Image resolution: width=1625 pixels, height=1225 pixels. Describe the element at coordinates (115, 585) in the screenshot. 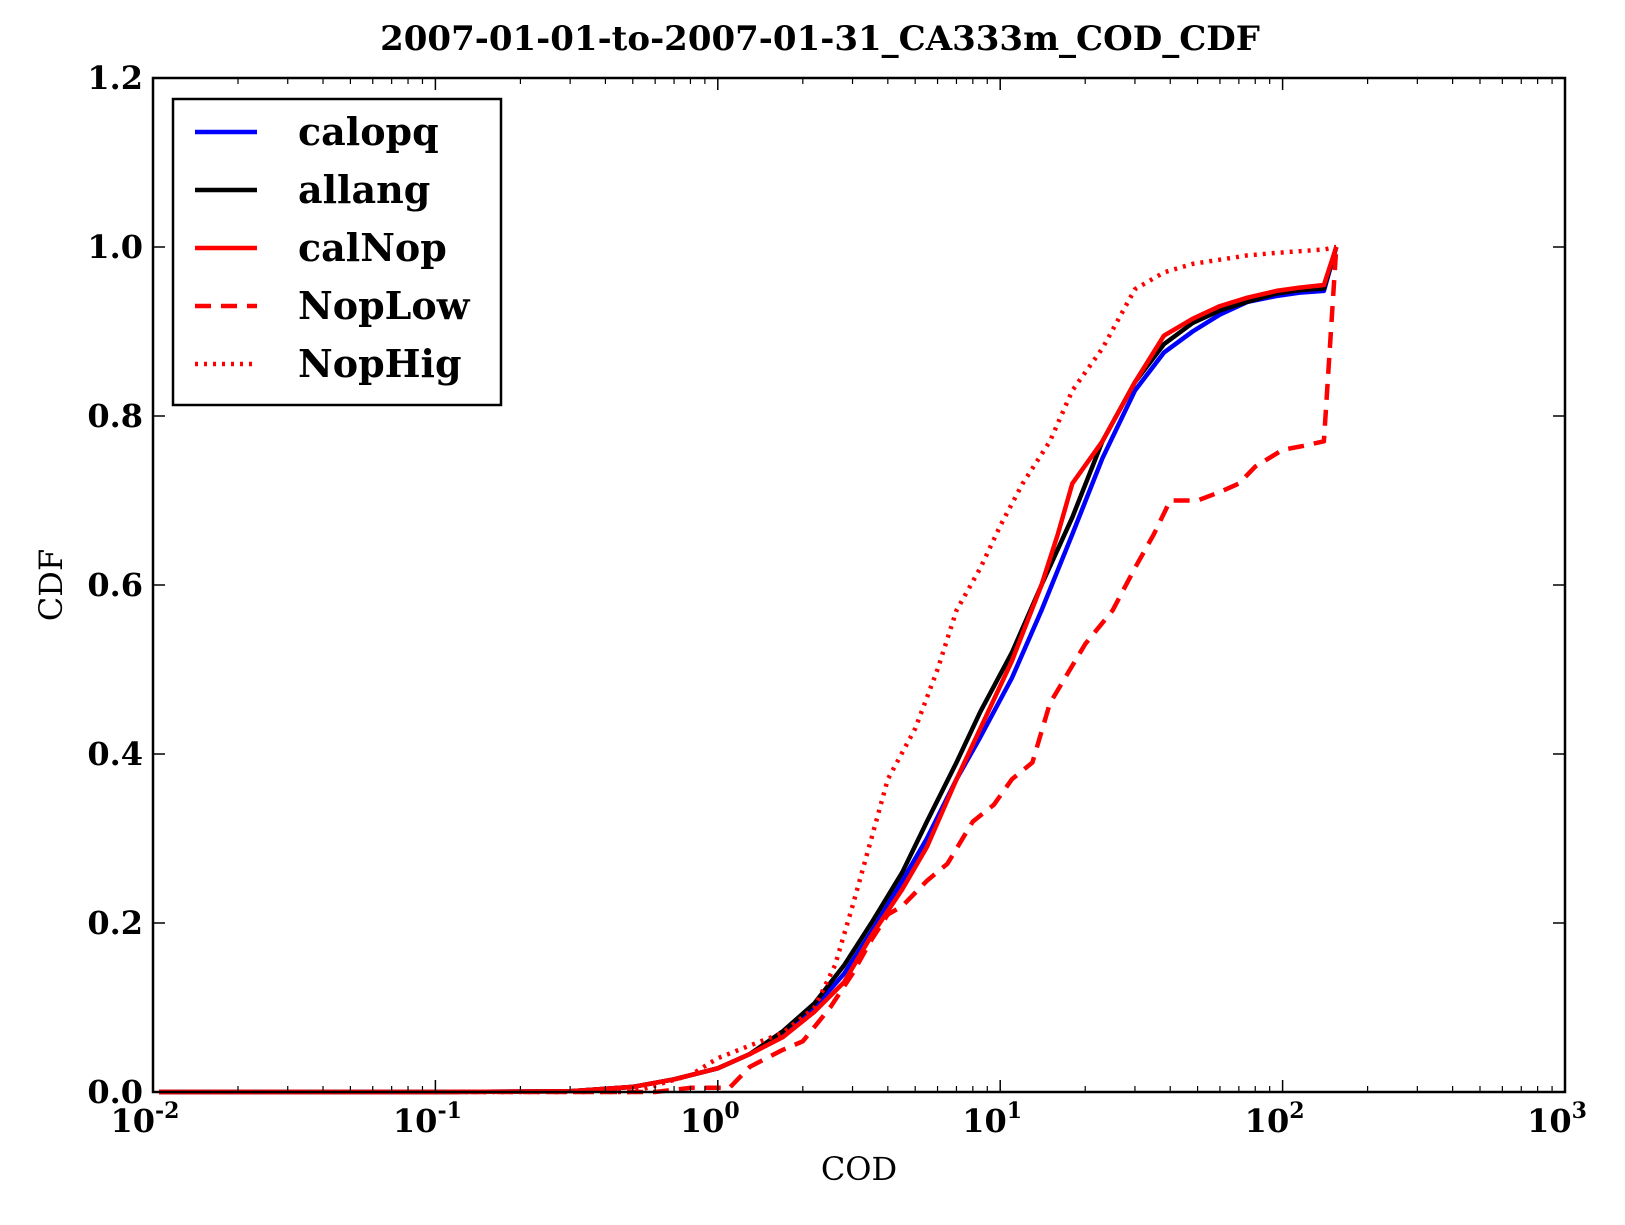

I see `y-tick-label: 0.6` at that location.